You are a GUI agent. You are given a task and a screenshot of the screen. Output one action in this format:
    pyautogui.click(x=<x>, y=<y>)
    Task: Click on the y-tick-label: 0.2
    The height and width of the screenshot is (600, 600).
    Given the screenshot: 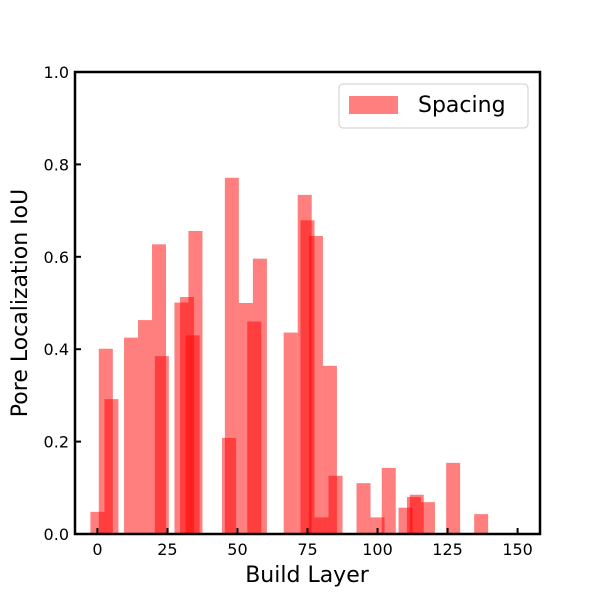 What is the action you would take?
    pyautogui.click(x=56, y=442)
    